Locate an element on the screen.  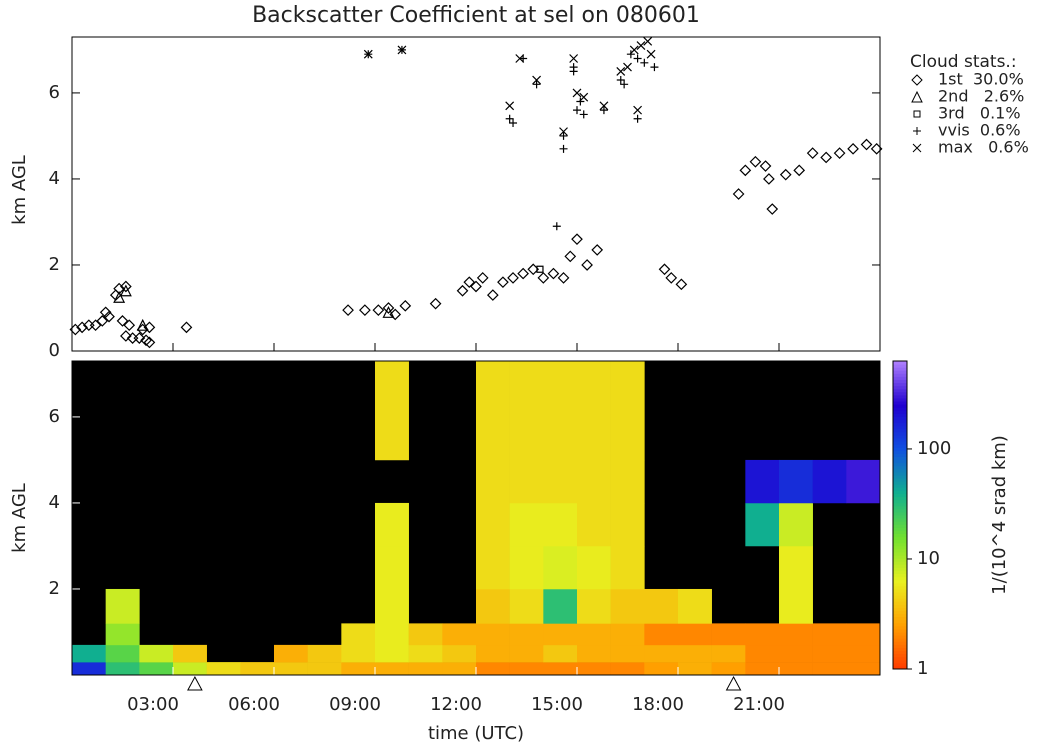
x-tick-label: 03:00 is located at coordinates (153, 704).